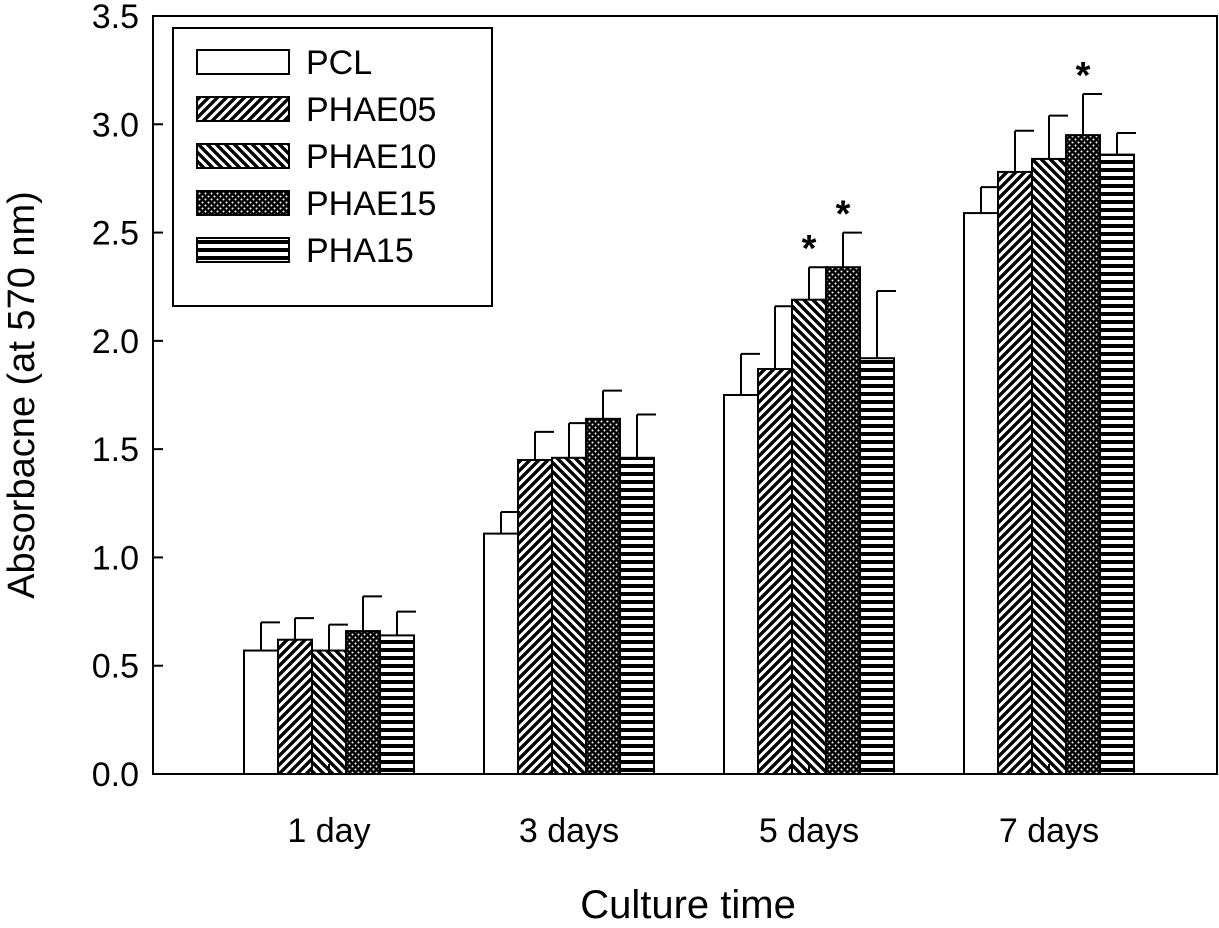 Image resolution: width=1219 pixels, height=928 pixels. Describe the element at coordinates (946, 162) in the screenshot. I see `significance-markers: * * *` at that location.